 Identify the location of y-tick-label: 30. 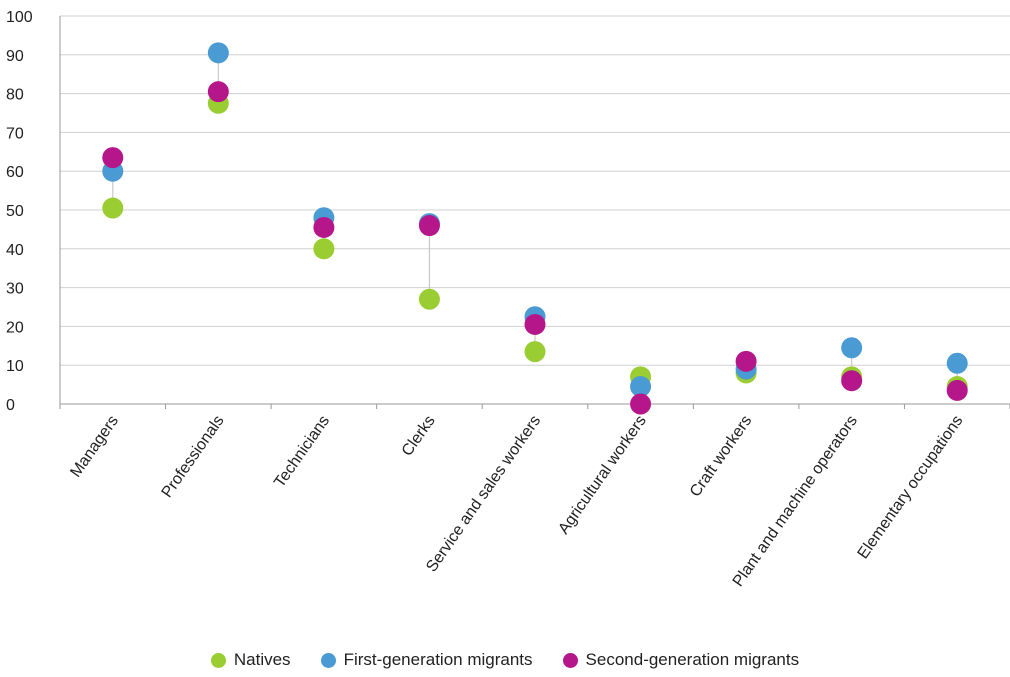
(15, 289).